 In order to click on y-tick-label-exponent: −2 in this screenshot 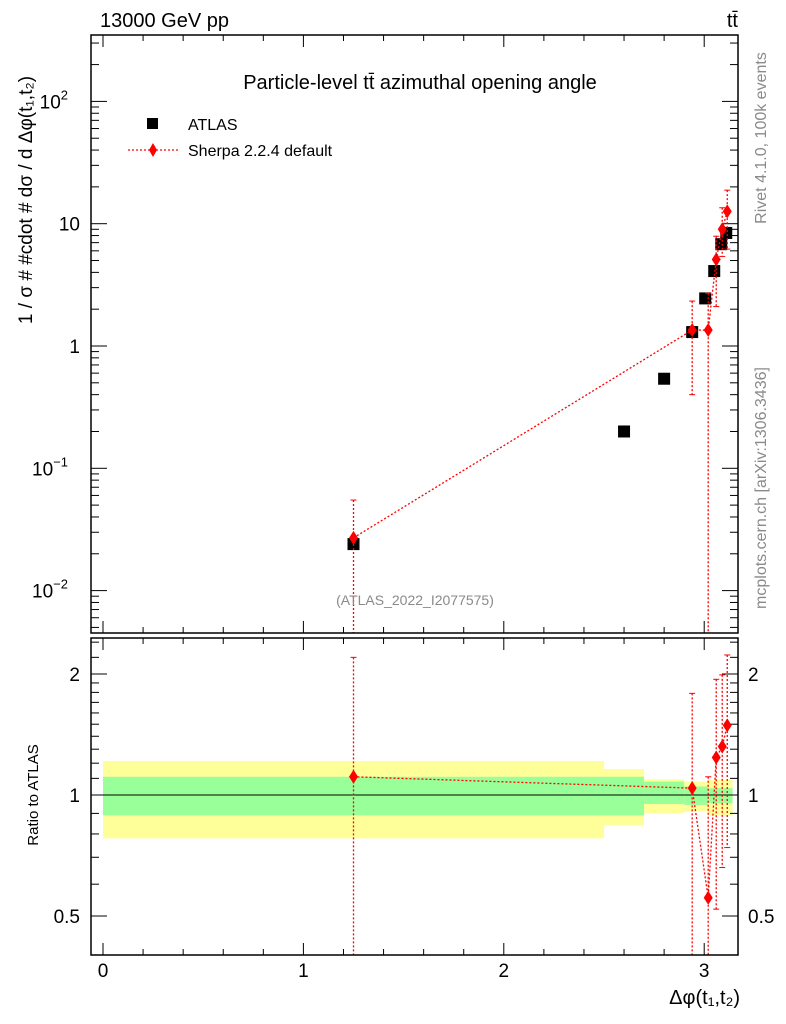, I will do `click(60, 584)`.